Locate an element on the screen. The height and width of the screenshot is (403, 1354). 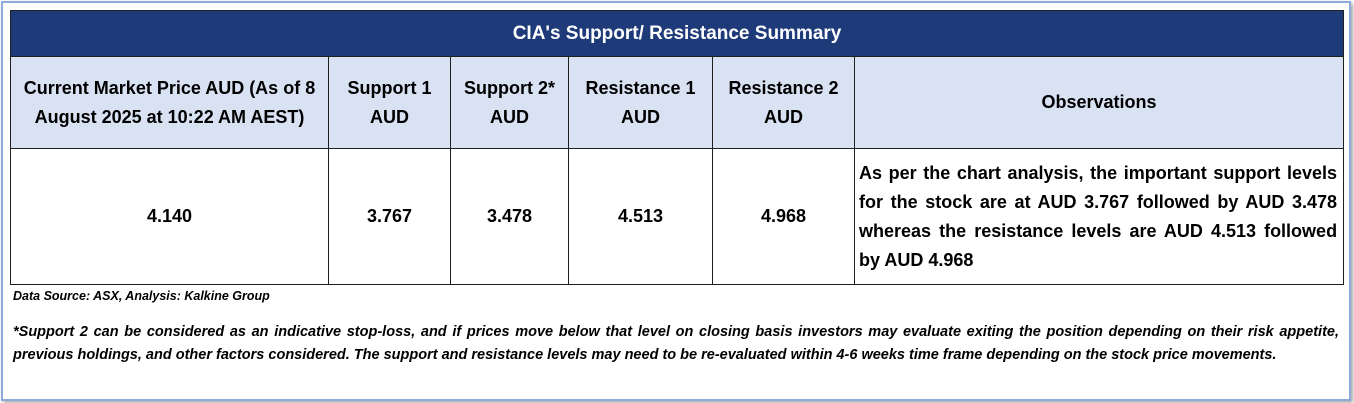
value-resistance-1: 4.513 is located at coordinates (640, 216).